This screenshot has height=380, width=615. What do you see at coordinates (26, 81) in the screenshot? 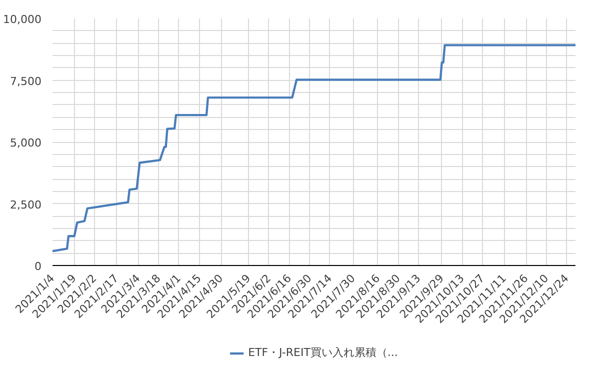
I see `y-tick-label: 7,500` at bounding box center [26, 81].